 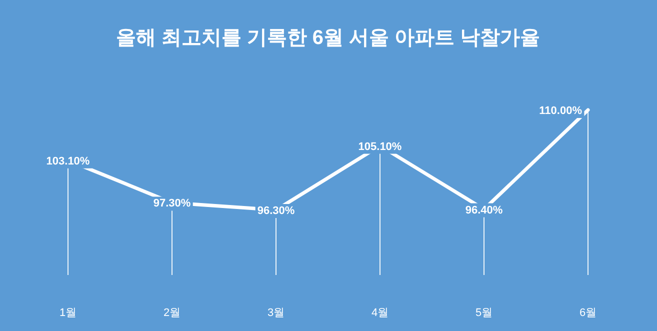 I want to click on x-tick-label: 1월, so click(x=68, y=313).